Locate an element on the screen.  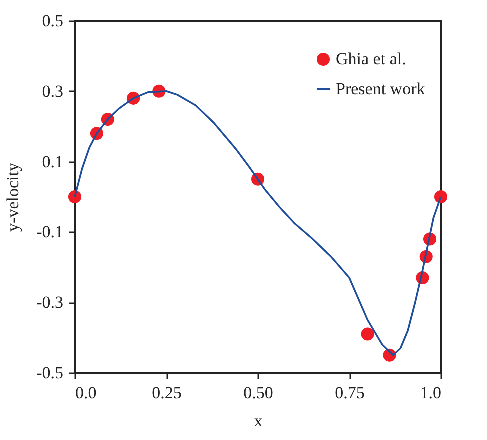
x-axis-title: x is located at coordinates (259, 421).